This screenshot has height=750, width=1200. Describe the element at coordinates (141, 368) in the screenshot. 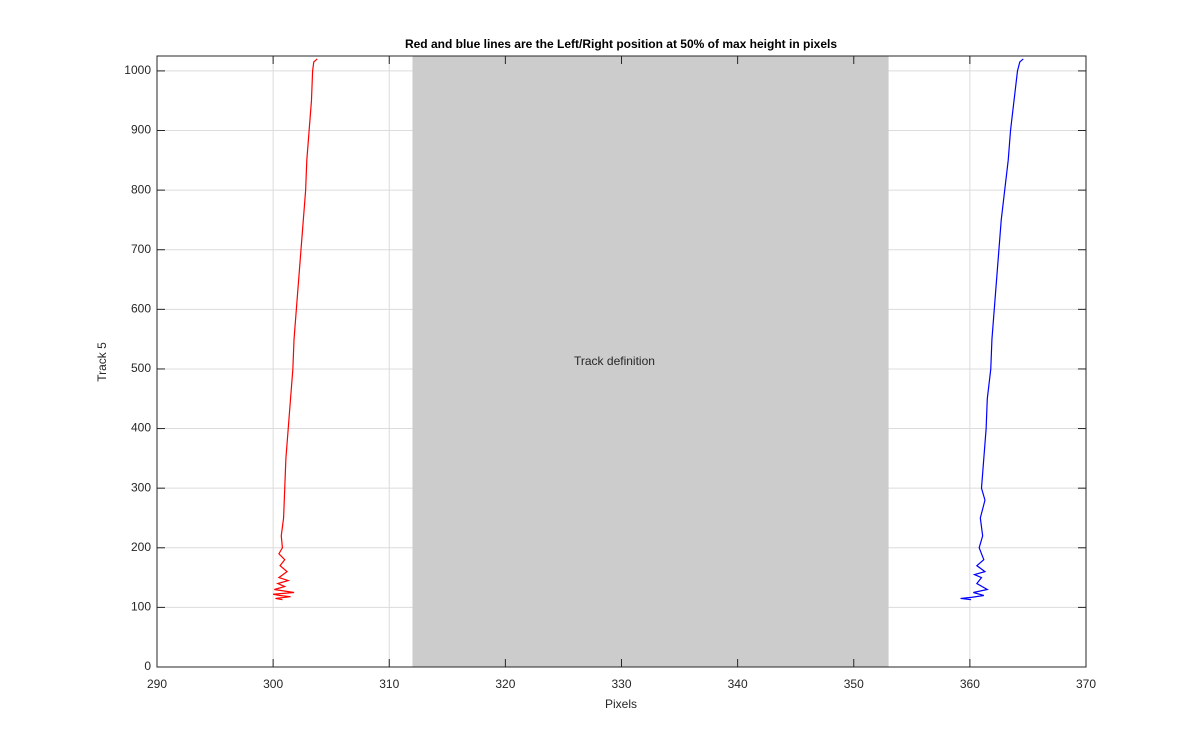

I see `y-tick-label: 500` at that location.